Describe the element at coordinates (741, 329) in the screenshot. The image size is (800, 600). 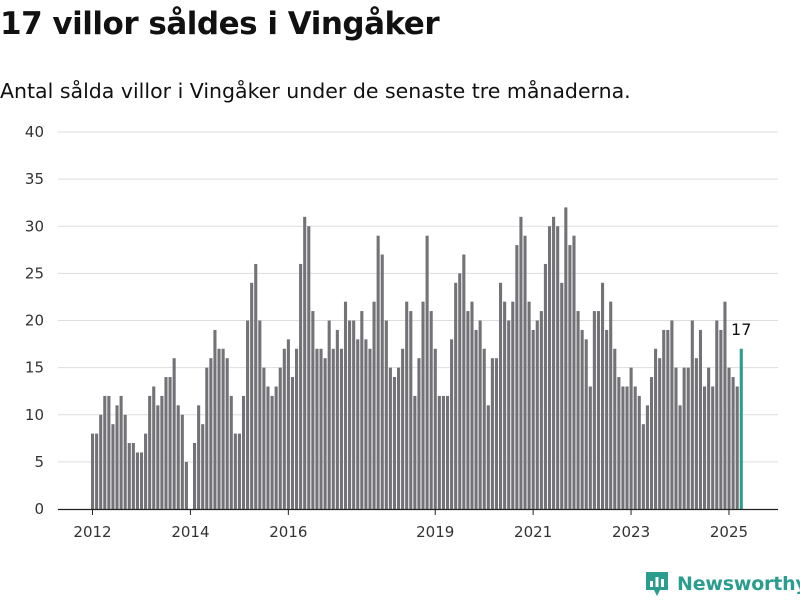
I see `highlight-data-label: 17` at that location.